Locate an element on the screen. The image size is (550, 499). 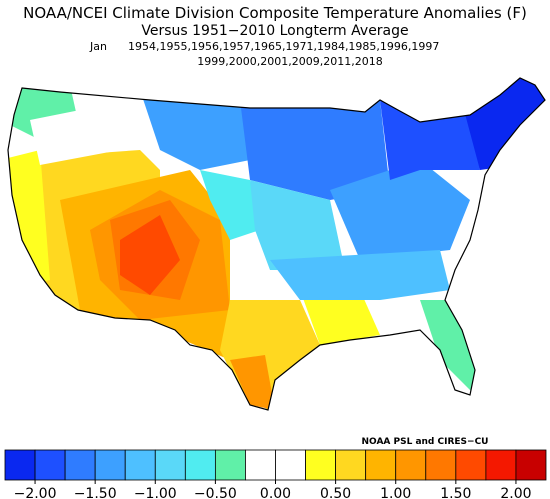
years: 1999,2000,2001,2009,2011,2018 is located at coordinates (289, 61).